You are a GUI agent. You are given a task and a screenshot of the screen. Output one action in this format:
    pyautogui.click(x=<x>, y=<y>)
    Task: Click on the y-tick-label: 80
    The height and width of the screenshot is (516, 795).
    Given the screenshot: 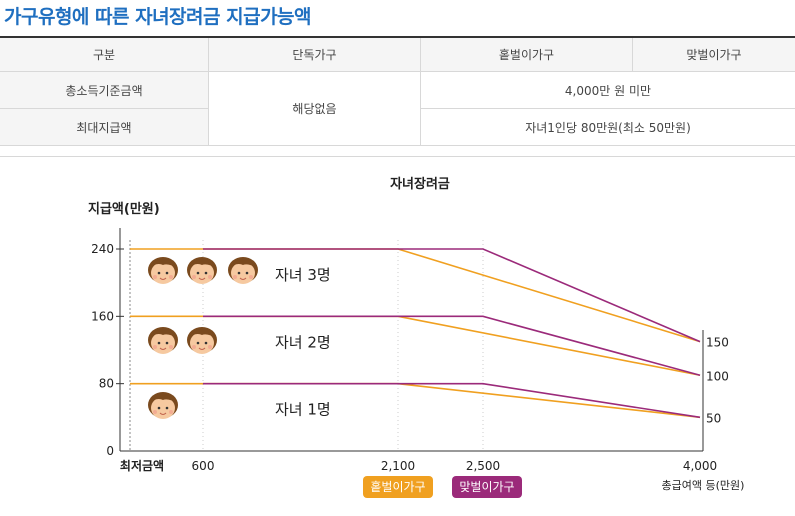 What is the action you would take?
    pyautogui.click(x=106, y=384)
    